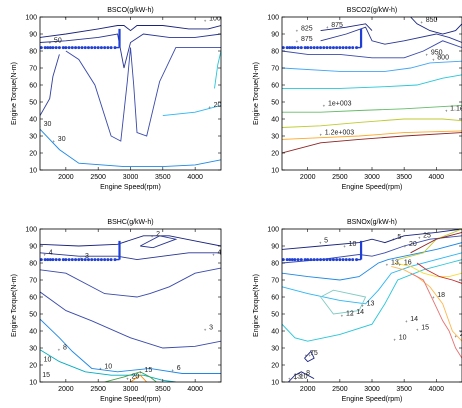 This screenshot has width=462, height=408. Describe the element at coordinates (275, 35) in the screenshot. I see `chart-2-ytick-label-9: 90` at that location.